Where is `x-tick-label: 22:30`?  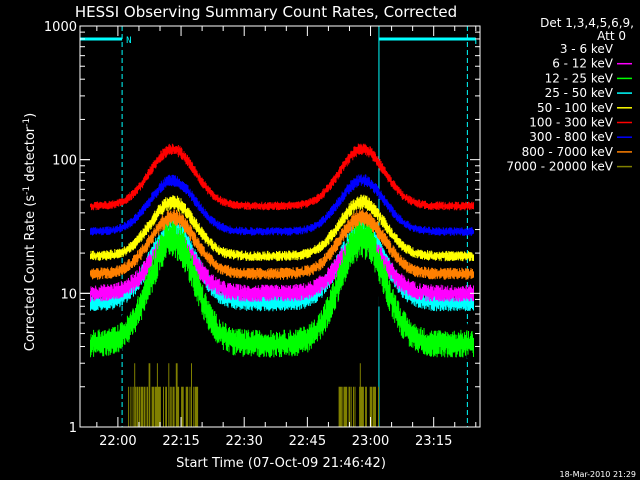
x-tick-label: 22:30 is located at coordinates (243, 441).